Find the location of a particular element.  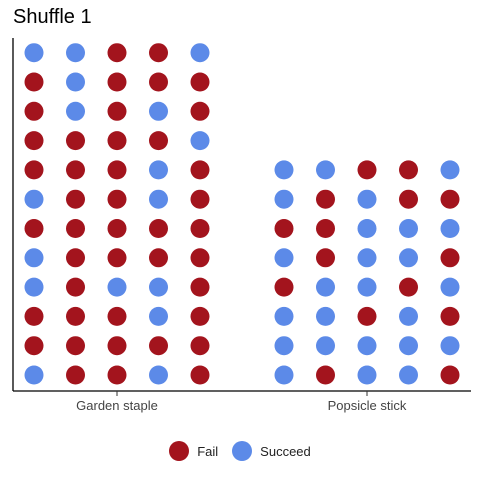

x-tick-label: Popsicle stick is located at coordinates (367, 405).